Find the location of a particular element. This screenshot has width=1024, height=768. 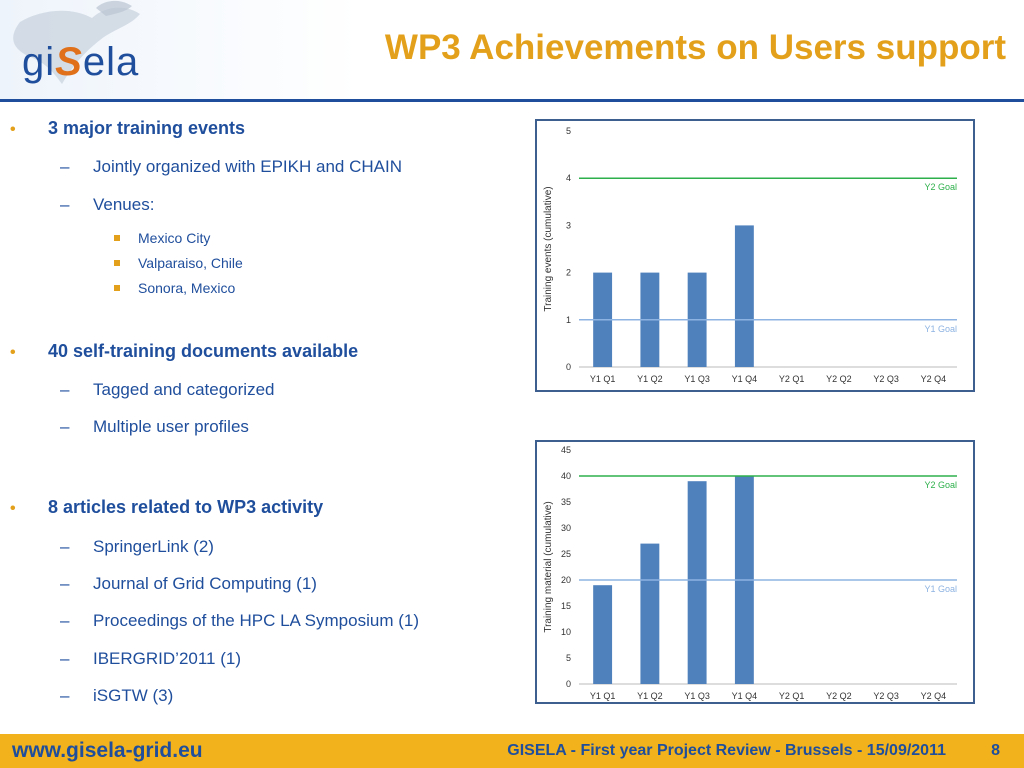

venue-item: Mexico City is located at coordinates (162, 238).